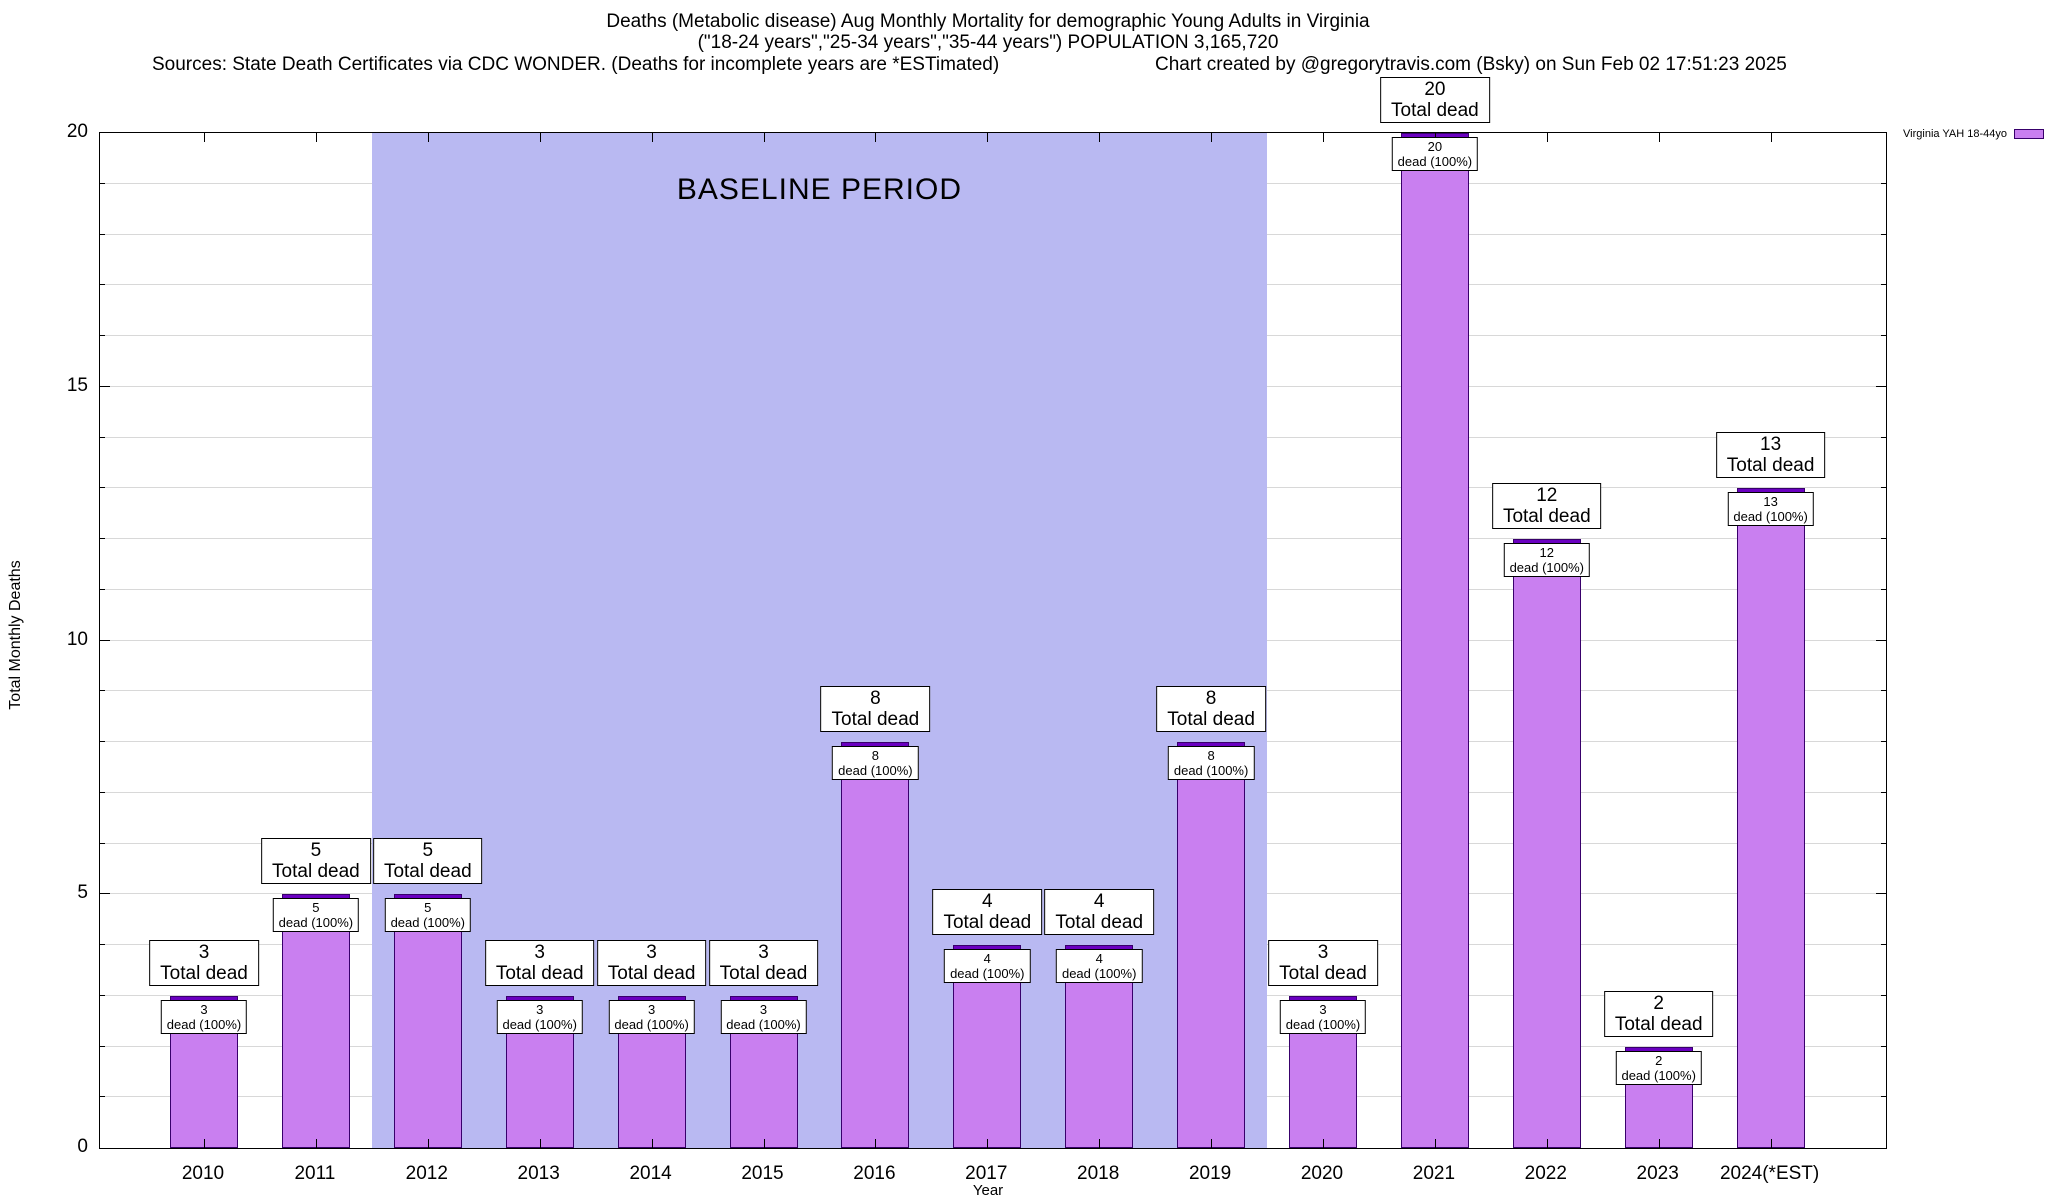  Describe the element at coordinates (428, 851) in the screenshot. I see `bar-total-value: 5` at that location.